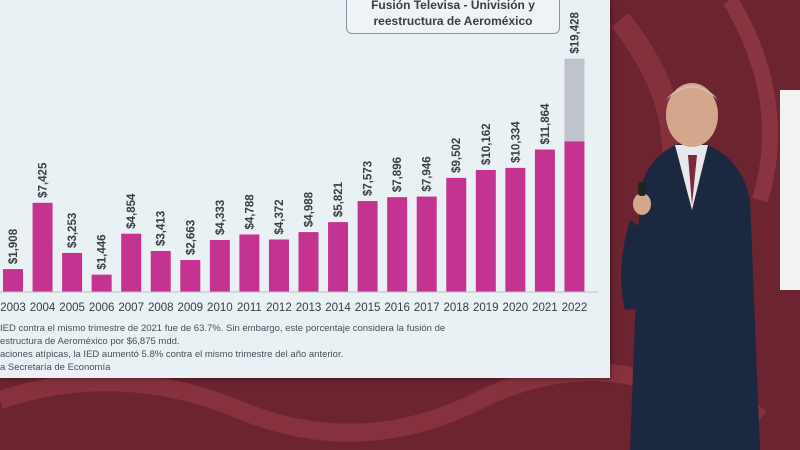 This screenshot has height=450, width=800. Describe the element at coordinates (55, 367) in the screenshot. I see `footnote-source: a Secretaría de Economía` at that location.